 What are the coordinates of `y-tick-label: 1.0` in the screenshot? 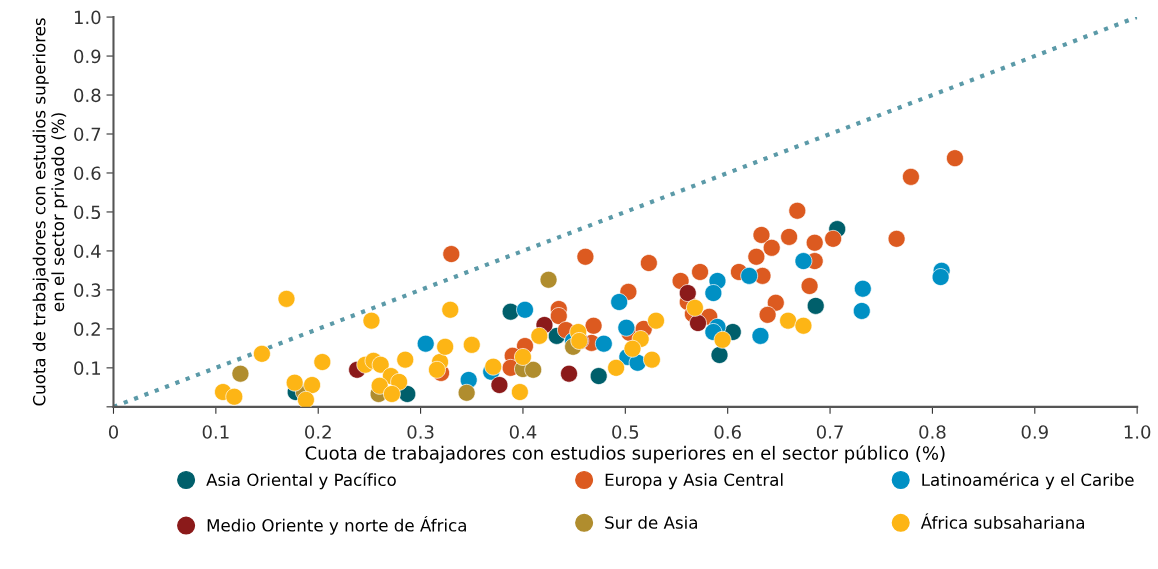 It's located at (87, 17).